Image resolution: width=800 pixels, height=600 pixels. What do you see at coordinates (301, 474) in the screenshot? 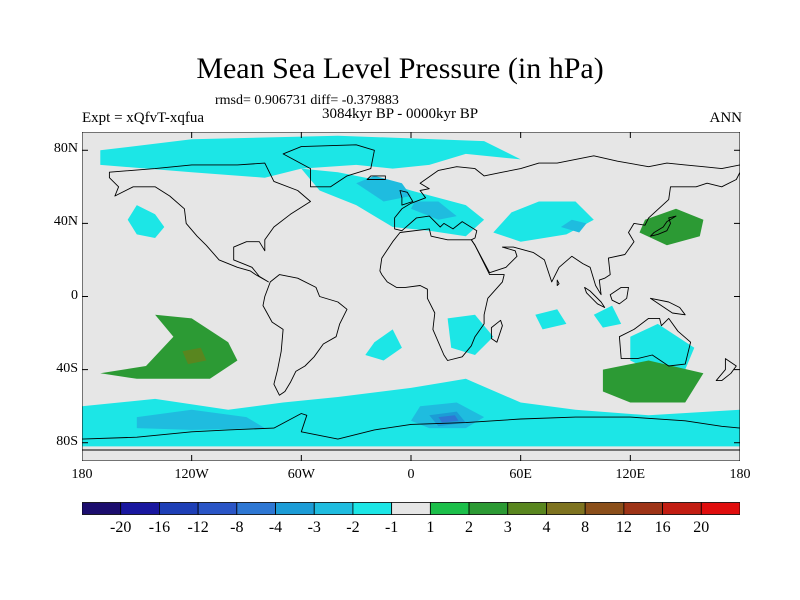
I see `lon-label: 60W` at bounding box center [301, 474].